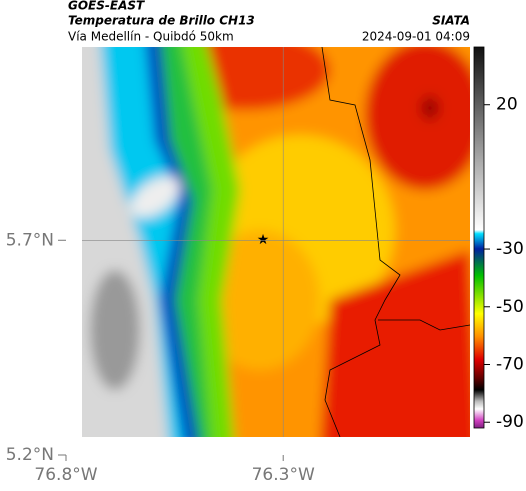 This screenshot has height=491, width=526. I want to click on y-tick-label: 5.2°N, so click(30, 455).